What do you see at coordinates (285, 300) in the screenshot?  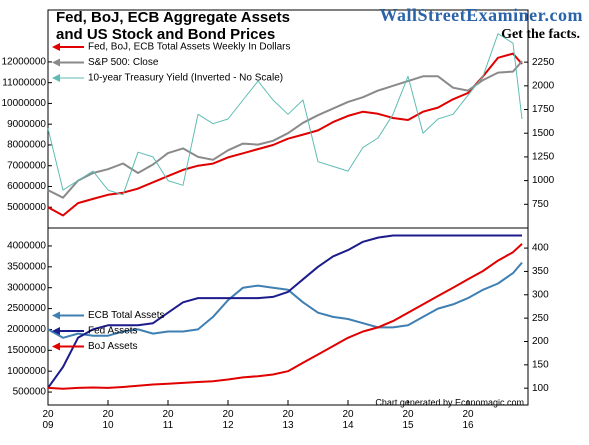 I see `series-line` at bounding box center [285, 300].